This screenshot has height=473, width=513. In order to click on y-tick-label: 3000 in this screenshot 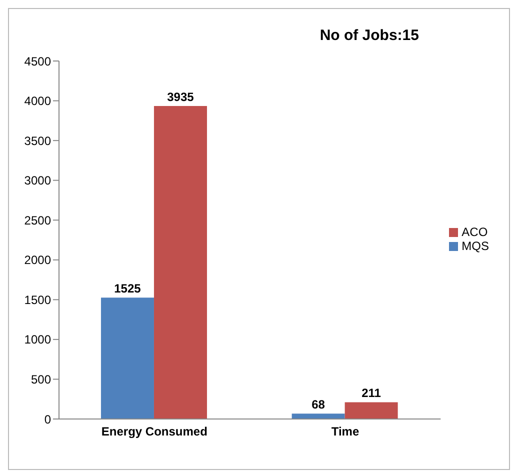, I will do `click(38, 181)`.